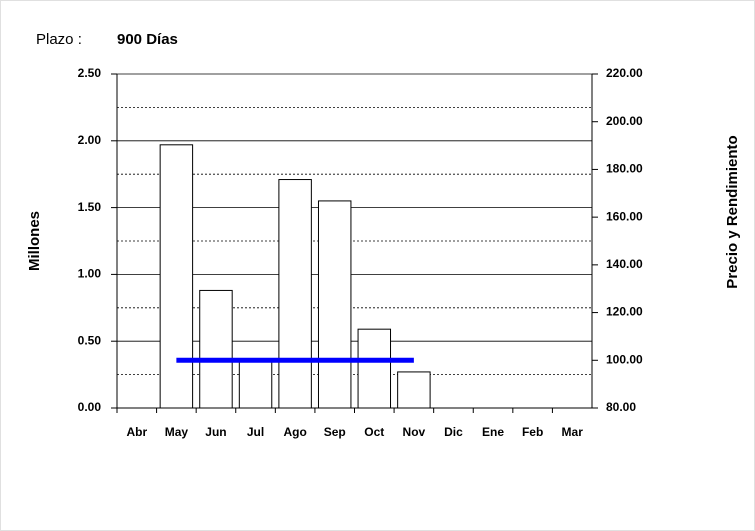 The image size is (755, 531). What do you see at coordinates (624, 359) in the screenshot?
I see `y2-tick-label: 100.00` at bounding box center [624, 359].